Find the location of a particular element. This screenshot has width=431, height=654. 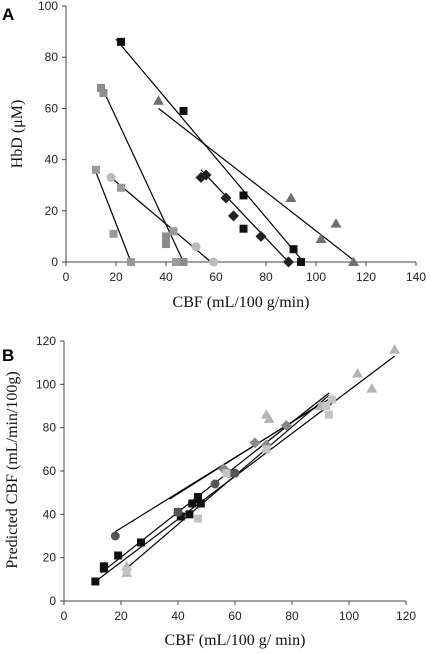

panel-a-y-axis-label: HbD (μM) is located at coordinates (17, 134).